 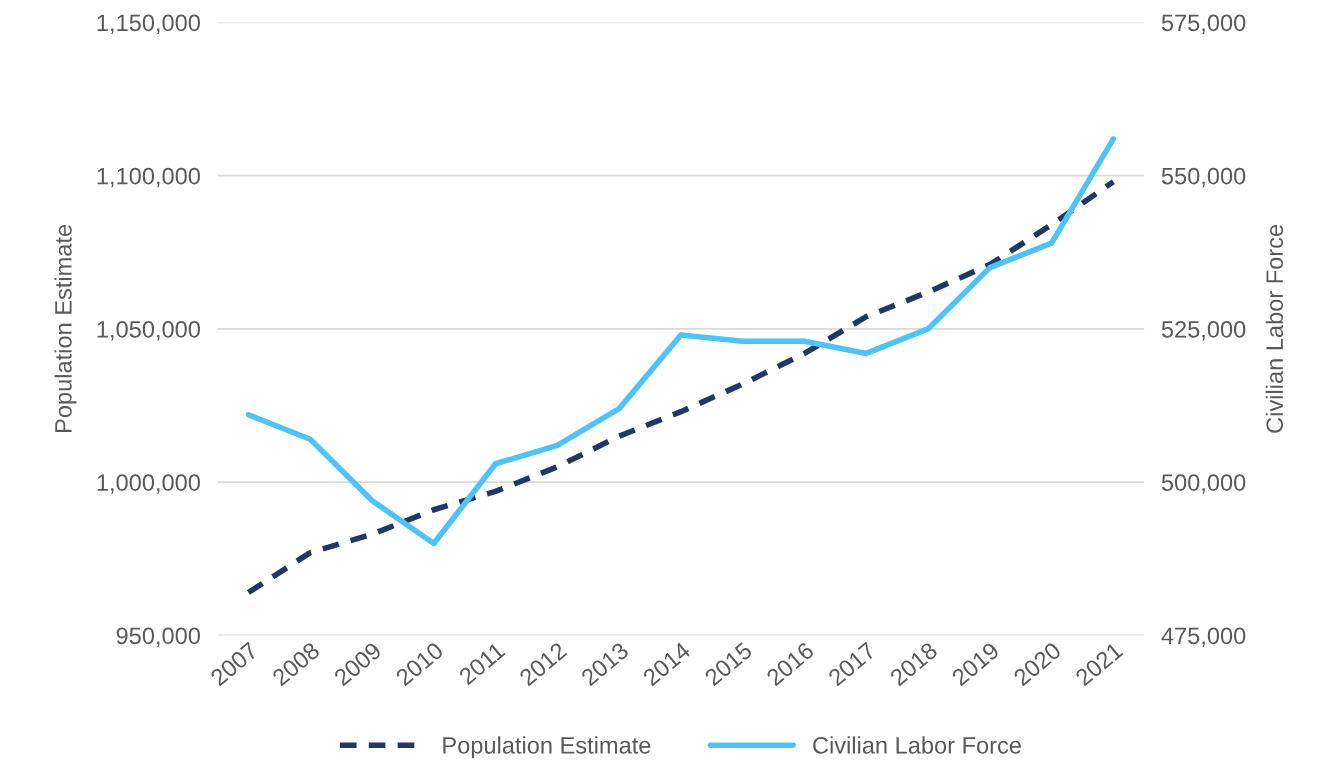 I want to click on y-tick-label: 1,100,000, so click(x=148, y=177).